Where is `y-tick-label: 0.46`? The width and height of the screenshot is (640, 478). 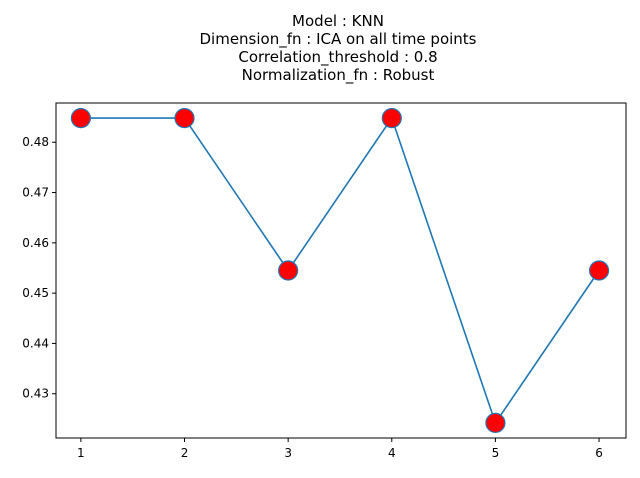 y-tick-label: 0.46 is located at coordinates (35, 243).